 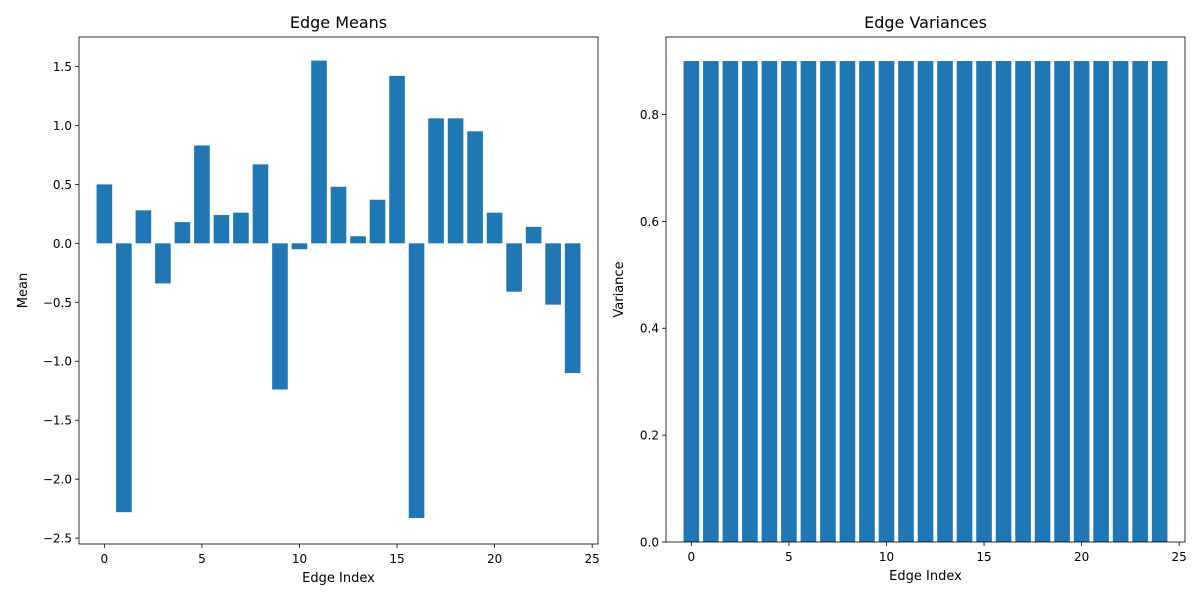 What do you see at coordinates (925, 576) in the screenshot?
I see `edge-variances-xlabel: Edge Index` at bounding box center [925, 576].